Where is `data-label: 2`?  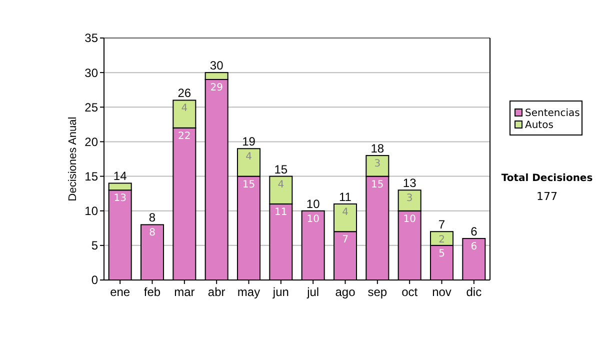 data-label: 2 is located at coordinates (441, 240).